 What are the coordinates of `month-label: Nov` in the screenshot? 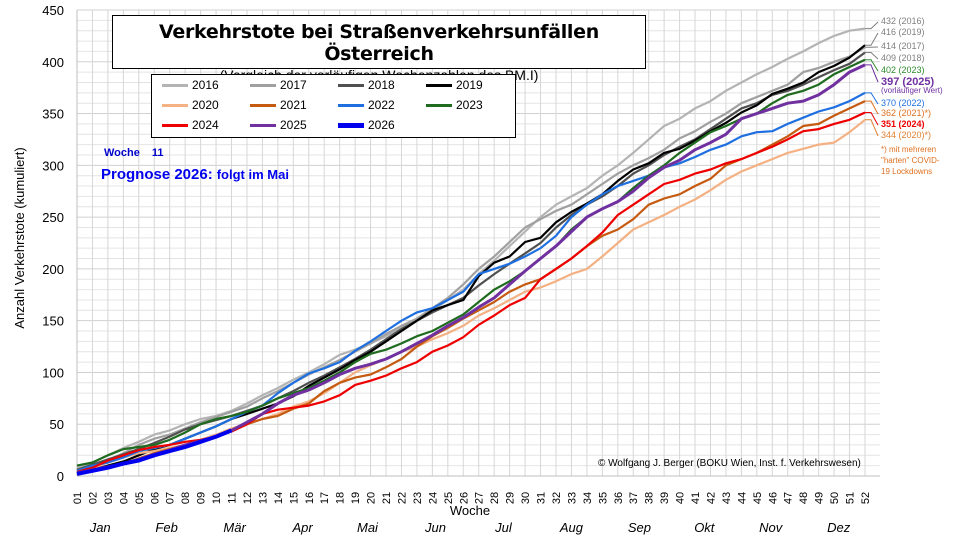 It's located at (771, 527).